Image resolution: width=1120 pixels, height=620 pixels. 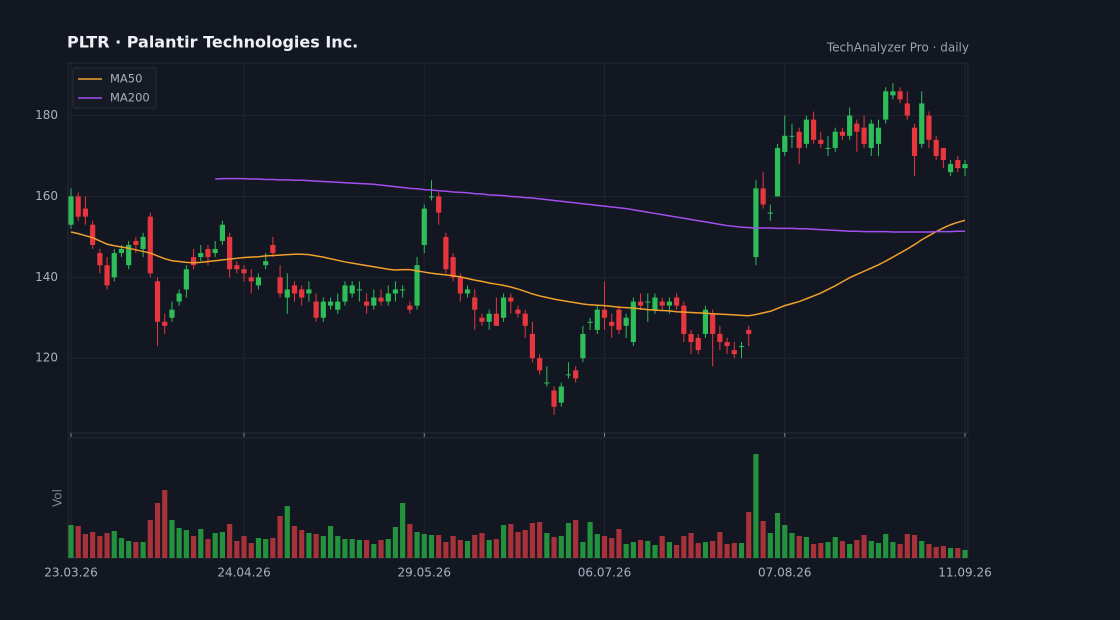 What do you see at coordinates (126, 79) in the screenshot?
I see `legend-label: MA50` at bounding box center [126, 79].